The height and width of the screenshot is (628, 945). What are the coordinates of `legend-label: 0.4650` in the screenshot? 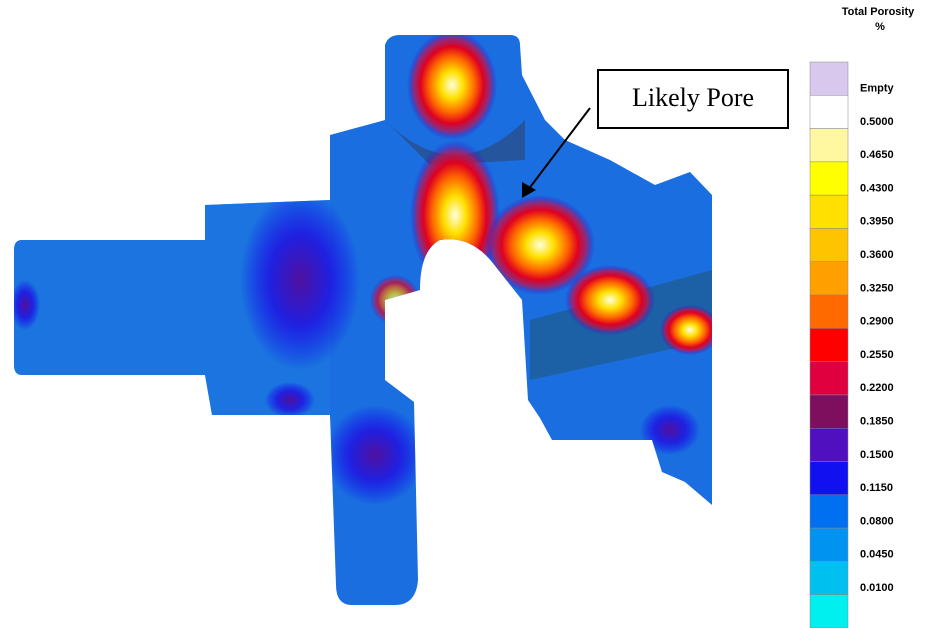 It's located at (877, 155).